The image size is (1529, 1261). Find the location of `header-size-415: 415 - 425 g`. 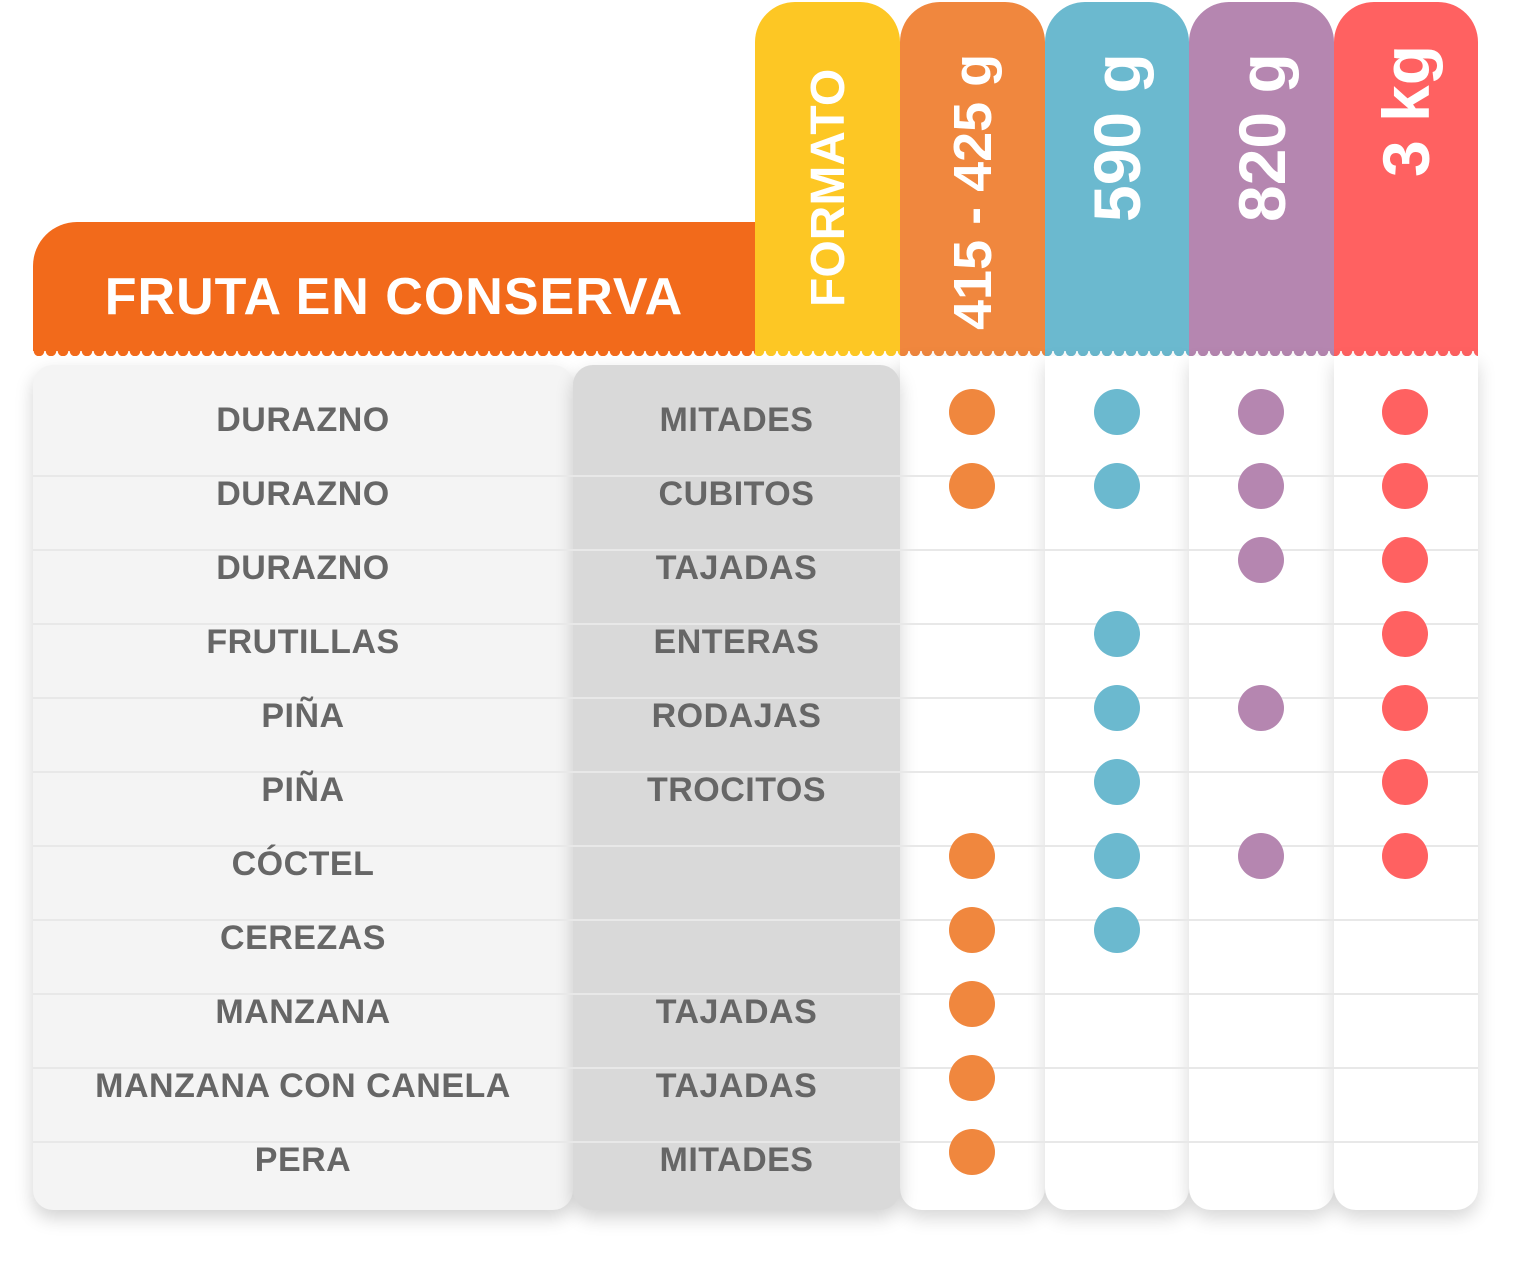

header-size-415: 415 - 425 g is located at coordinates (972, 179).